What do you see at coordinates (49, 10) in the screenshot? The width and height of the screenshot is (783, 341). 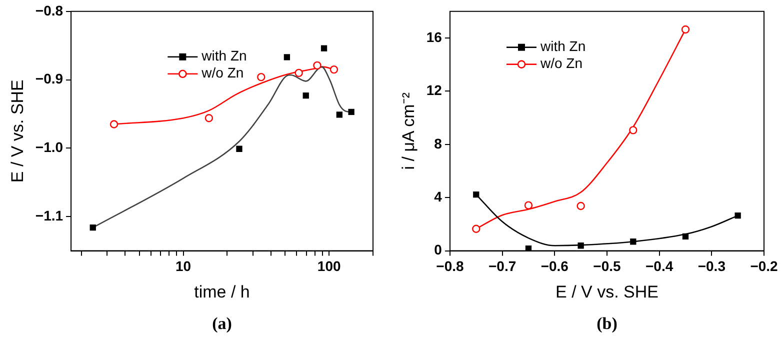 I see `y-tick-label: −0.8` at bounding box center [49, 10].